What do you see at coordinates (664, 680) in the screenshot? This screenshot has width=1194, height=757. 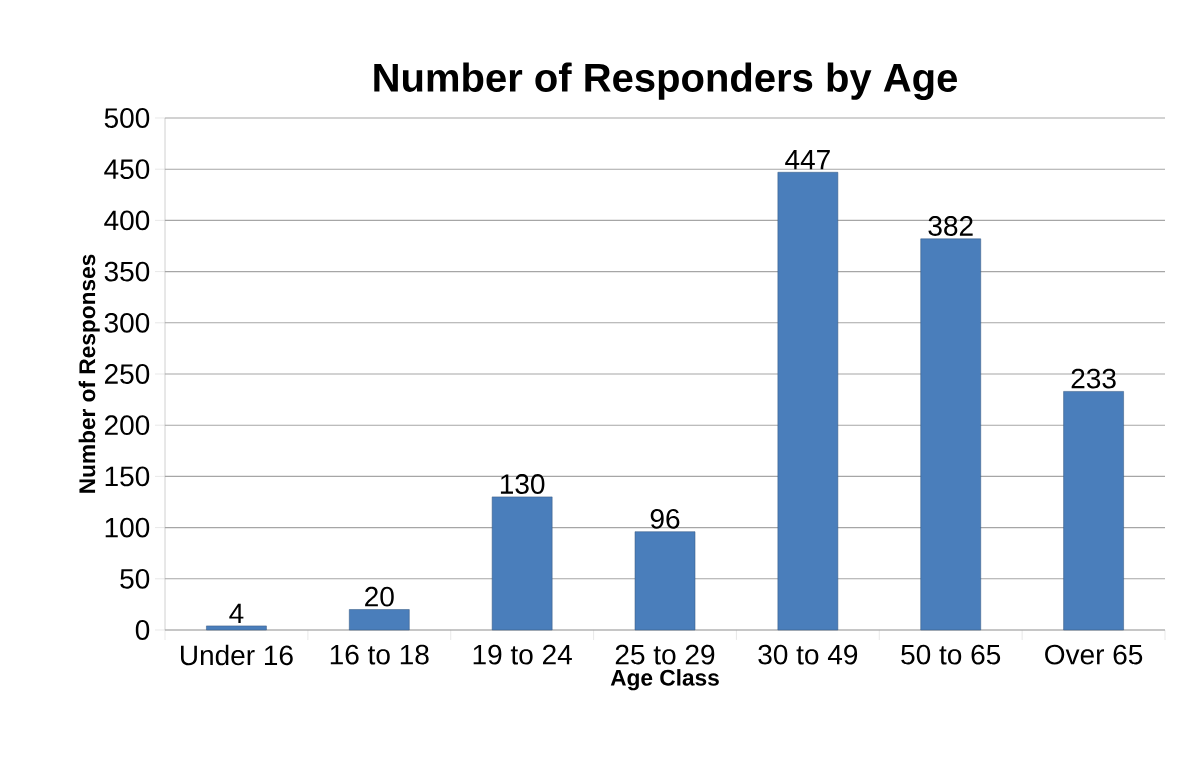 I see `x-axis-title: Age Class` at bounding box center [664, 680].